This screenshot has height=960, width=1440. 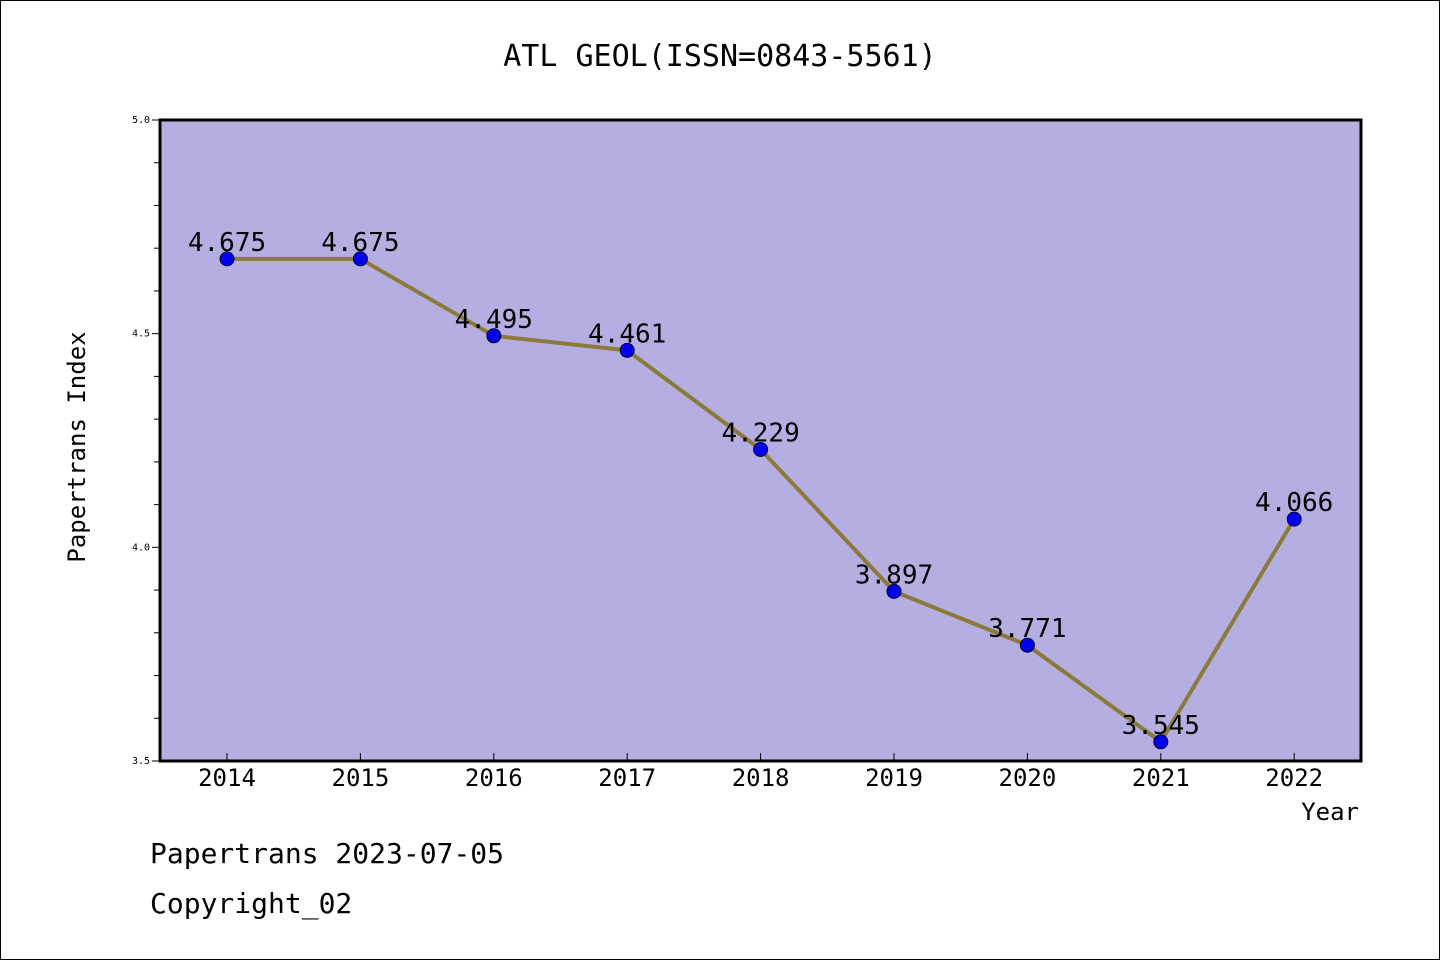 What do you see at coordinates (1330, 812) in the screenshot?
I see `x-axis-label: Year` at bounding box center [1330, 812].